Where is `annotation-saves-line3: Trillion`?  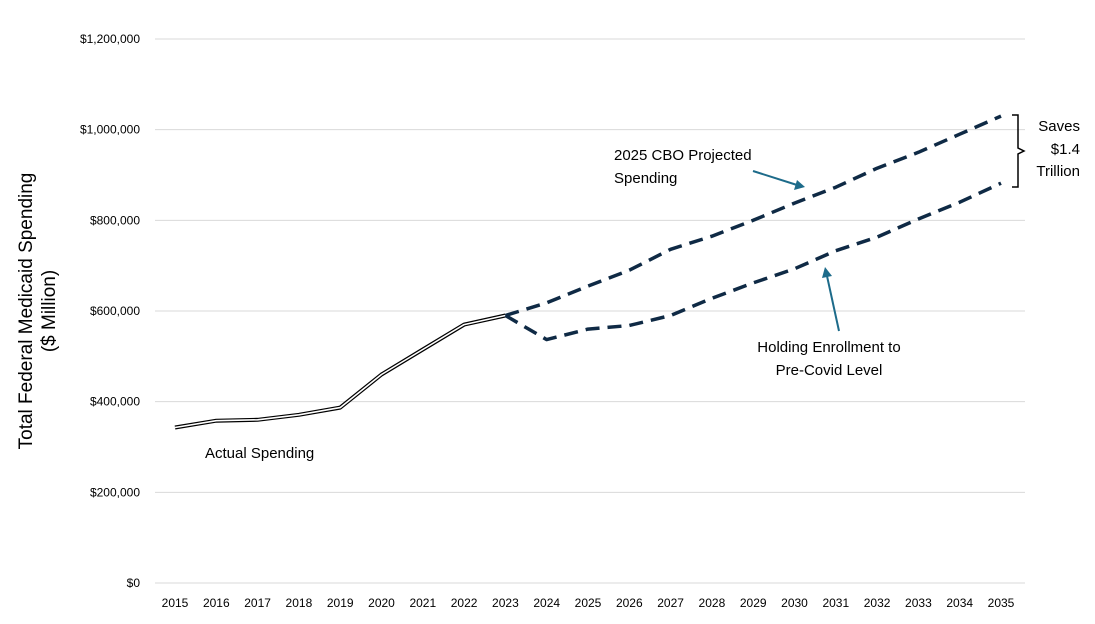 annotation-saves-line3: Trillion is located at coordinates (1058, 171).